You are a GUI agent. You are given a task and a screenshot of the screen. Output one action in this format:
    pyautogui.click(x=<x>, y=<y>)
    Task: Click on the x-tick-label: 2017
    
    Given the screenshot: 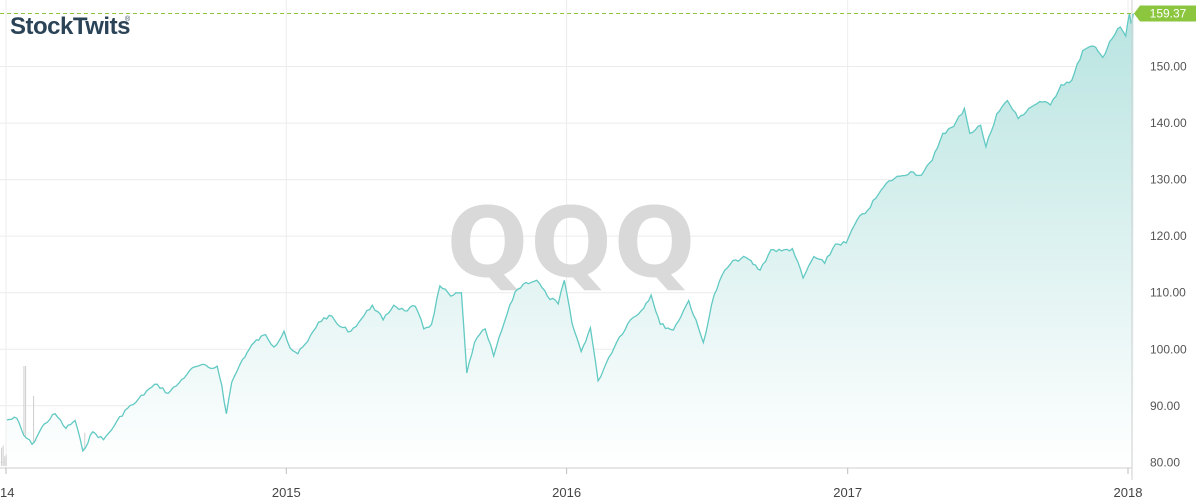 What is the action you would take?
    pyautogui.click(x=847, y=492)
    